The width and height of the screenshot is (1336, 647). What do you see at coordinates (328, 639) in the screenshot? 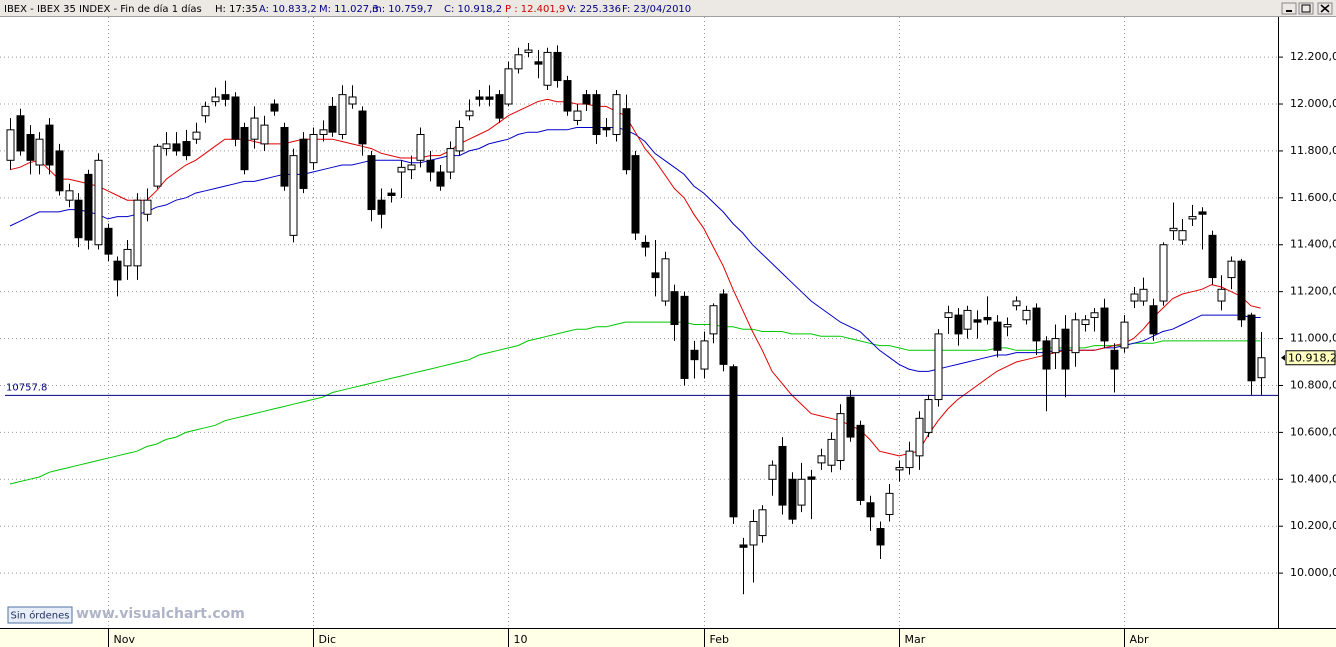
I see `x-tick-label: Dic` at bounding box center [328, 639].